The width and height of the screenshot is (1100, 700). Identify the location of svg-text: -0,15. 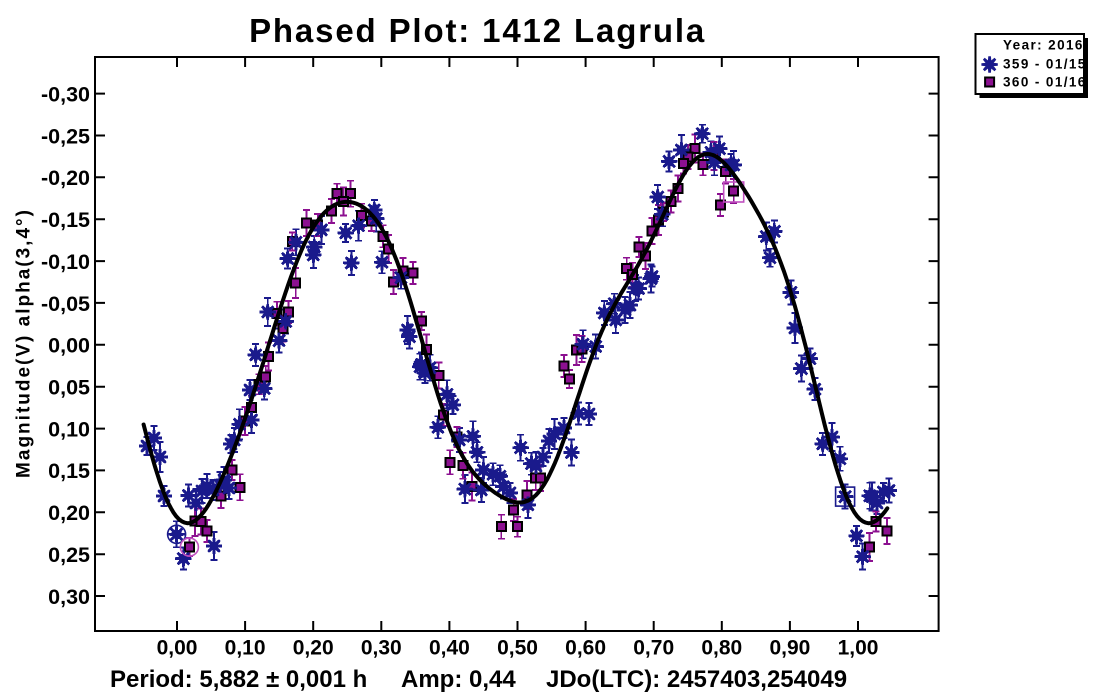
(65, 220).